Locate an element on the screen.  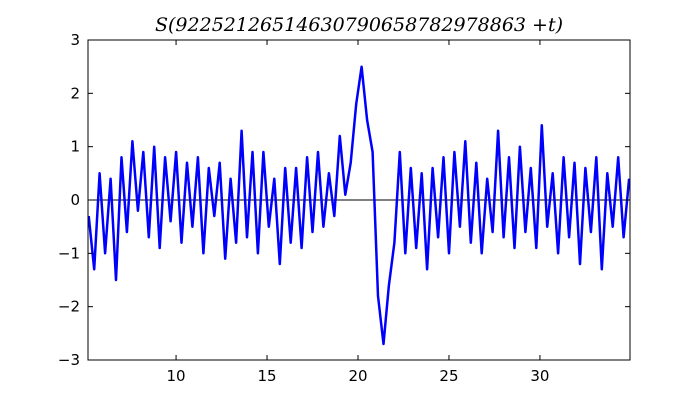
x-tick-label: 15 is located at coordinates (266, 376).